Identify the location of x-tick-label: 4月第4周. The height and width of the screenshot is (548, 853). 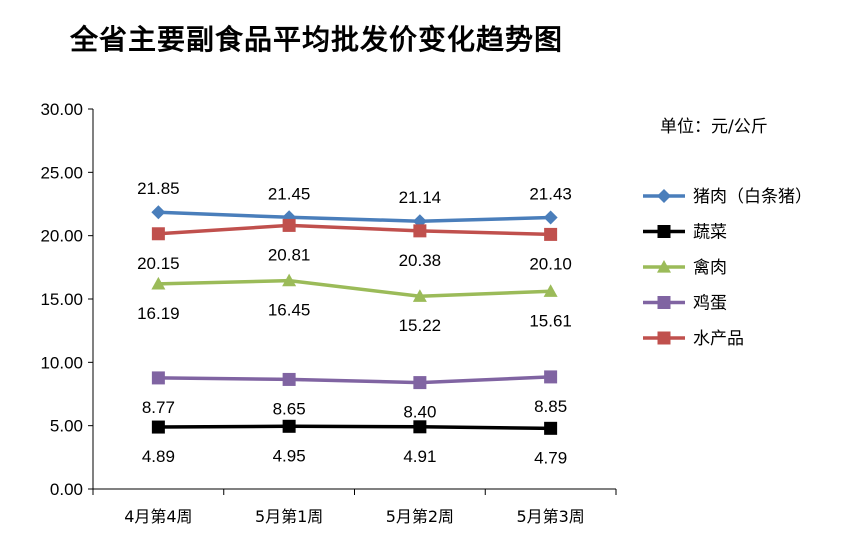
(158, 516).